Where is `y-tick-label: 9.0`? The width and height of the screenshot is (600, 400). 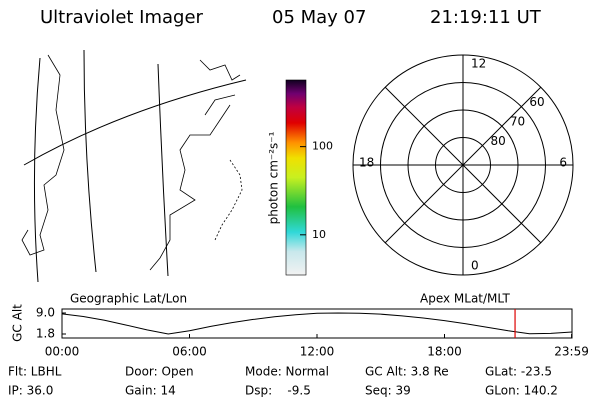
y-tick-label: 9.0 is located at coordinates (45, 313).